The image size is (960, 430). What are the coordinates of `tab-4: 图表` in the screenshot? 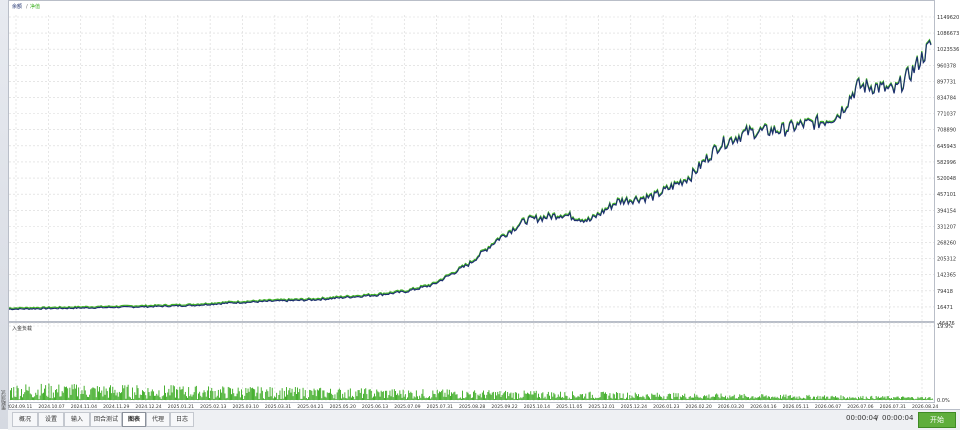 It's located at (134, 419).